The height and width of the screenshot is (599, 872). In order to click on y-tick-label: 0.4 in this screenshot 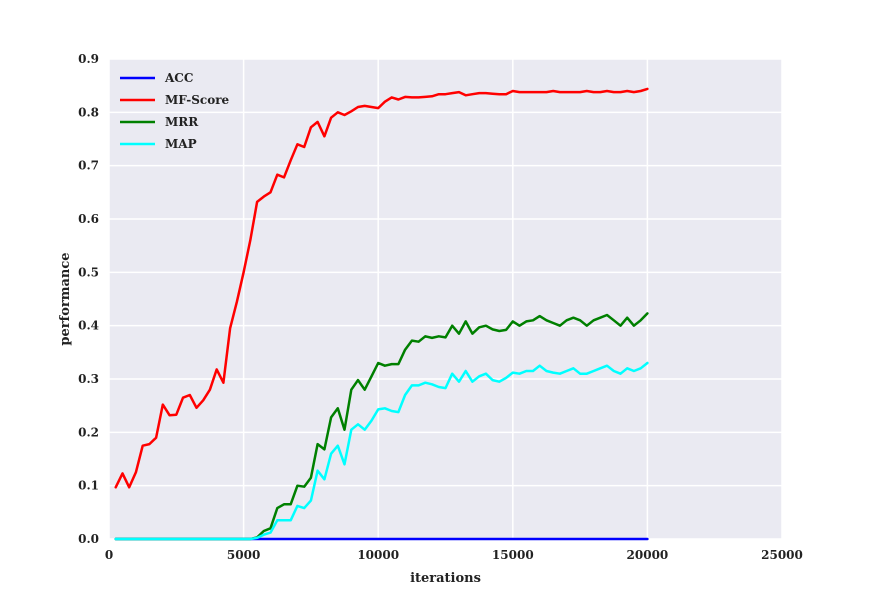, I will do `click(88, 326)`.